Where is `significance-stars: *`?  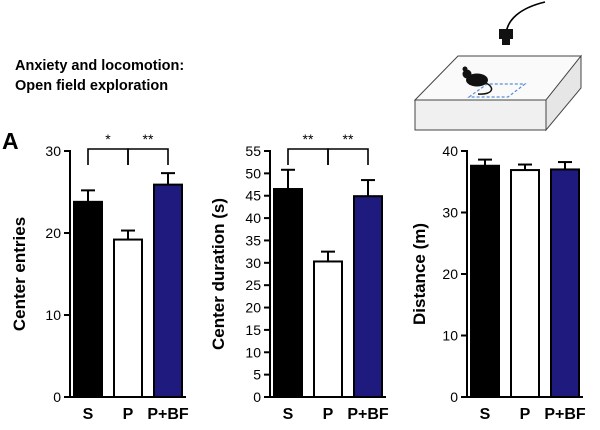 significance-stars: * is located at coordinates (108, 139).